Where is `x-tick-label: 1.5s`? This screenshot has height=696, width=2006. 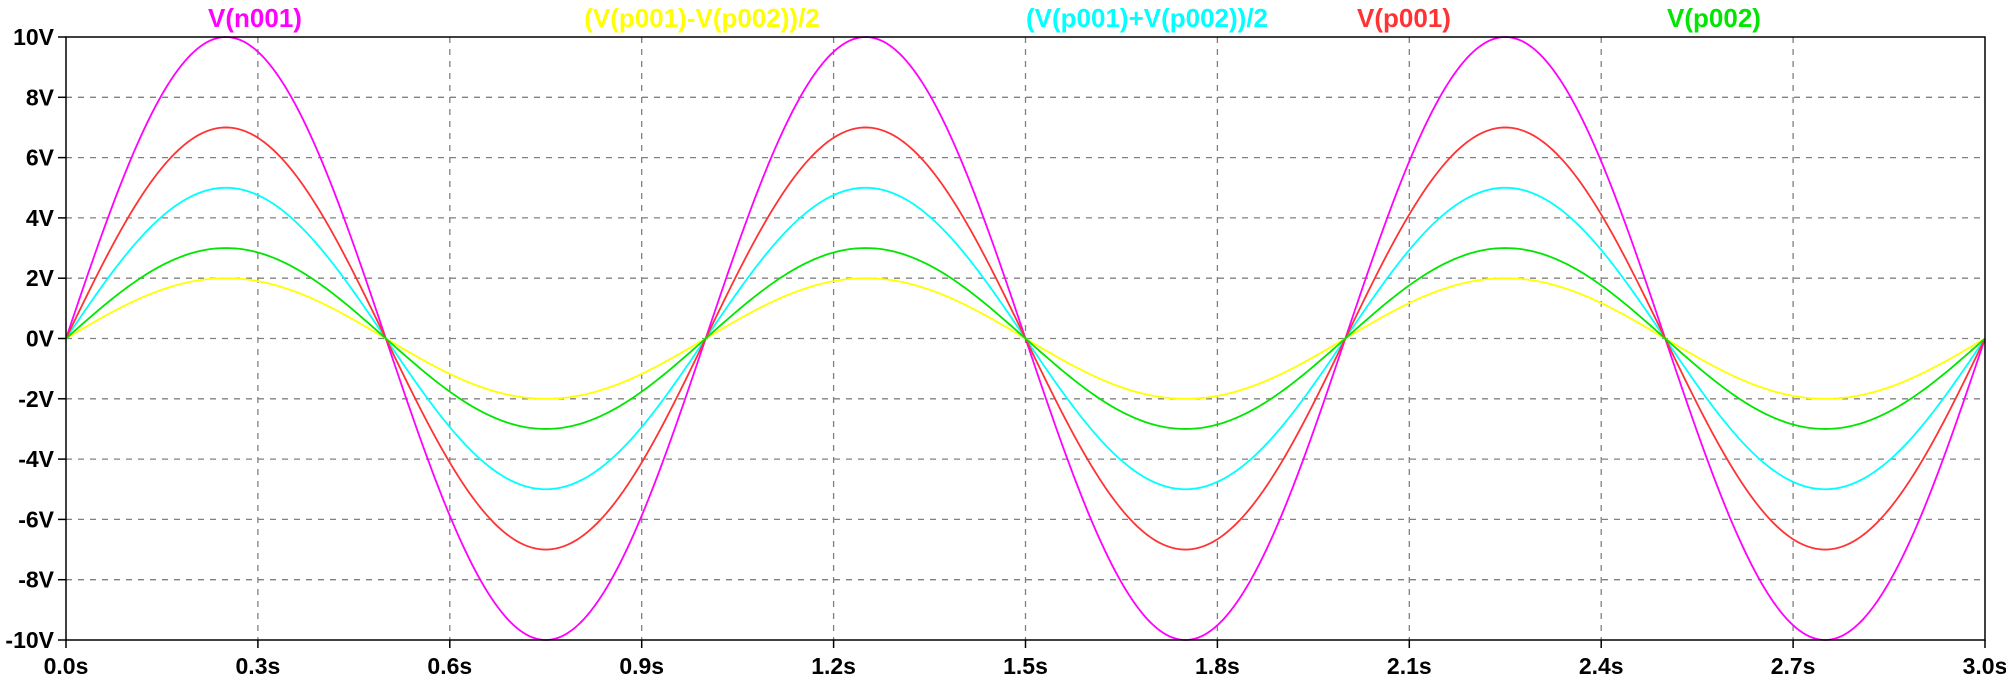 x-tick-label: 1.5s is located at coordinates (1025, 666).